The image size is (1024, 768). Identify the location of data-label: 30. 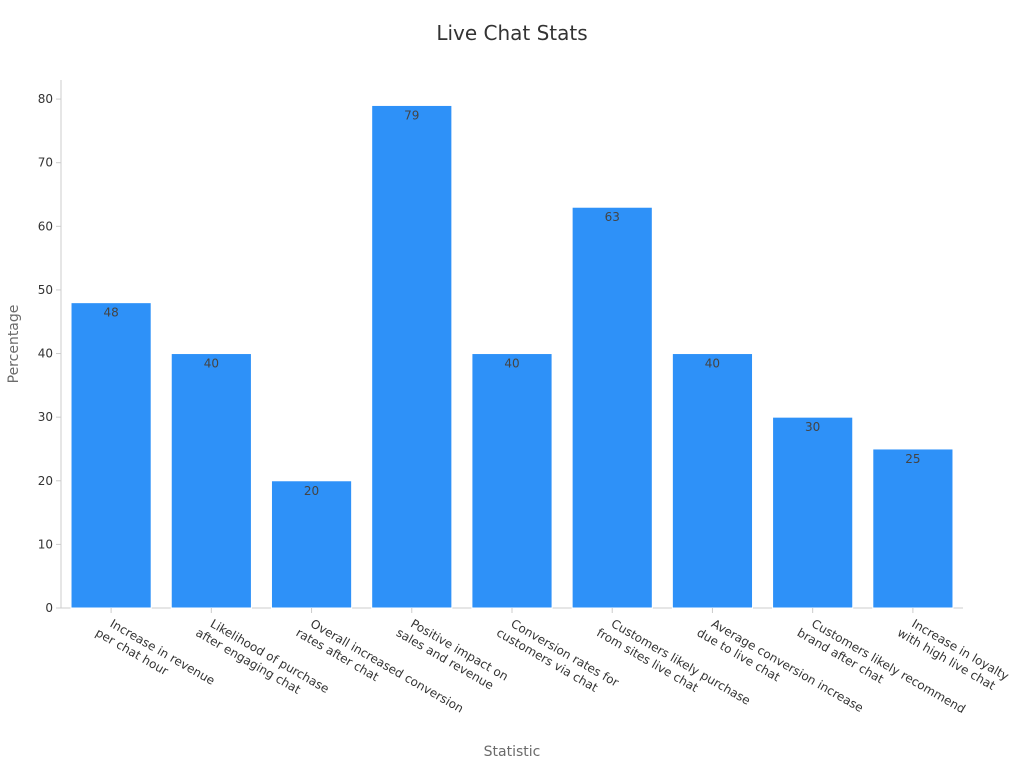
(812, 427).